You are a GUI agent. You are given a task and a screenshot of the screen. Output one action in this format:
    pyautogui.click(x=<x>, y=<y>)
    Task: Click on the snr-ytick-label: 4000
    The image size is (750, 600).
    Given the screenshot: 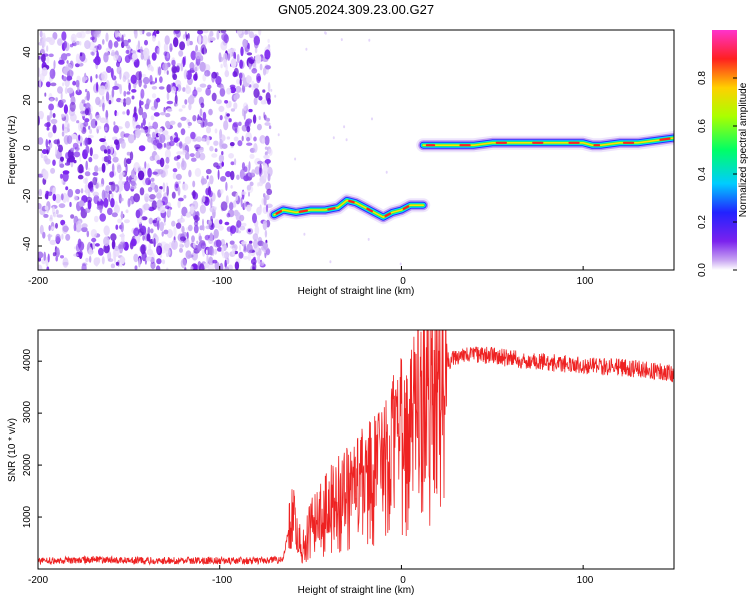 What is the action you would take?
    pyautogui.click(x=27, y=359)
    